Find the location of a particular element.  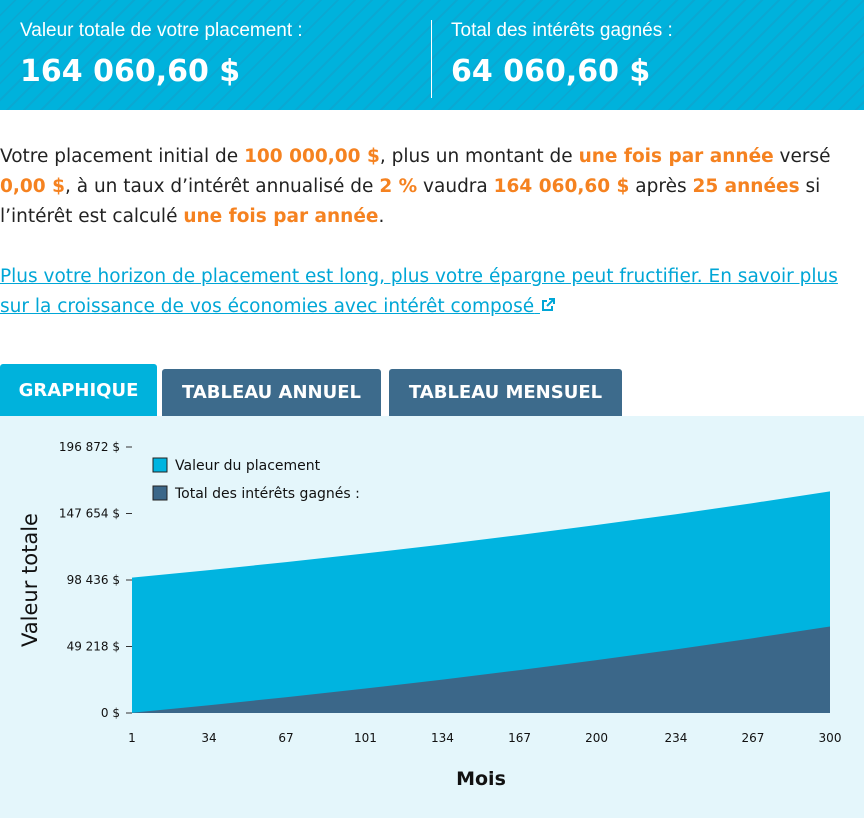

legend-label: Total des intérêts gagnés : is located at coordinates (267, 494).